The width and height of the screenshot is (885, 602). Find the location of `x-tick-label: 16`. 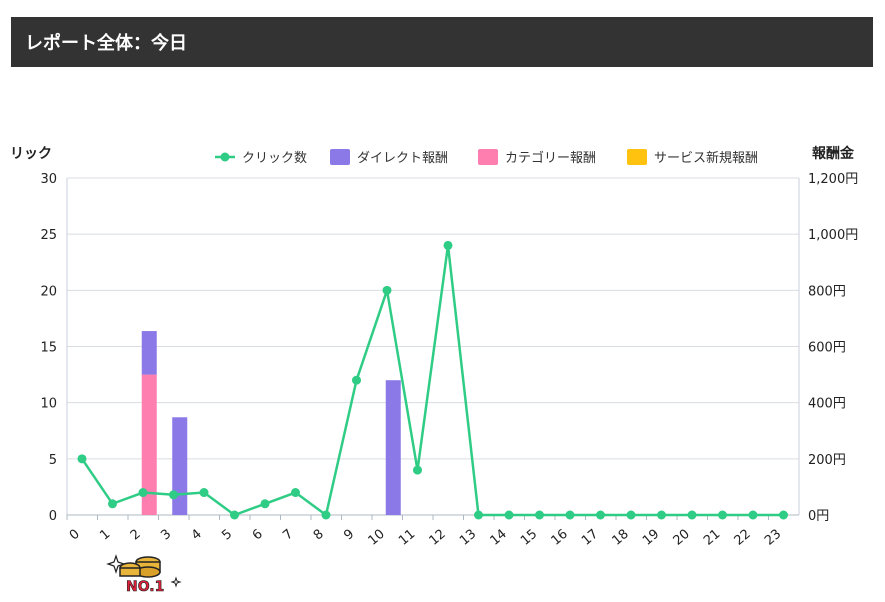

x-tick-label: 16 is located at coordinates (560, 538).